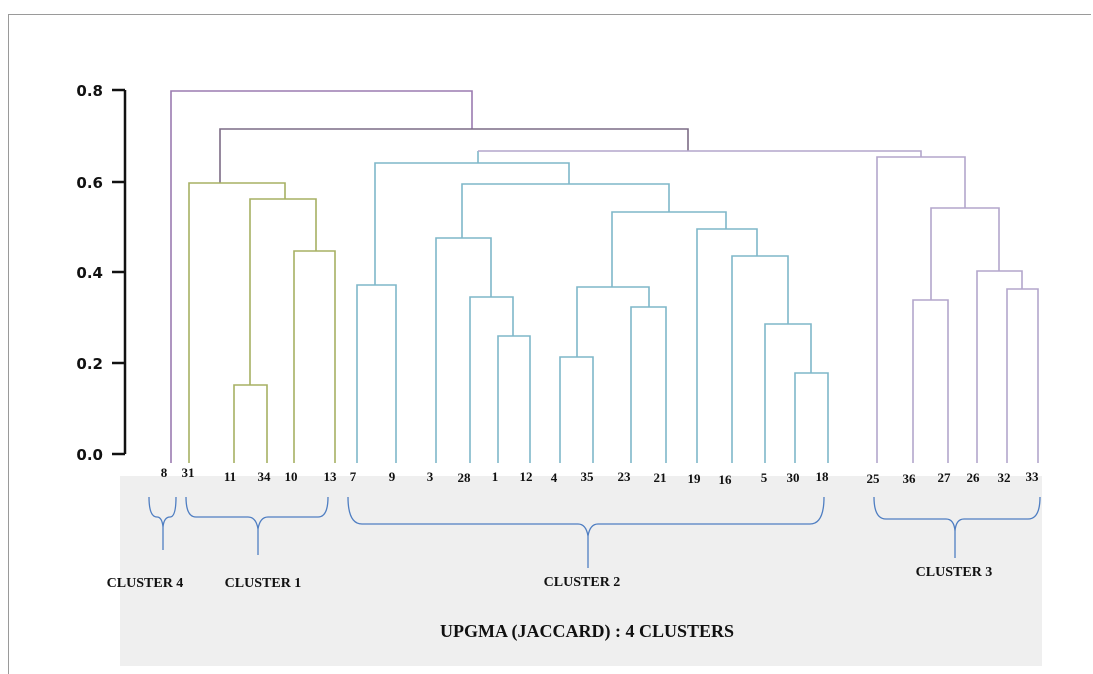  Describe the element at coordinates (430, 476) in the screenshot. I see `leaf-label: 3` at that location.